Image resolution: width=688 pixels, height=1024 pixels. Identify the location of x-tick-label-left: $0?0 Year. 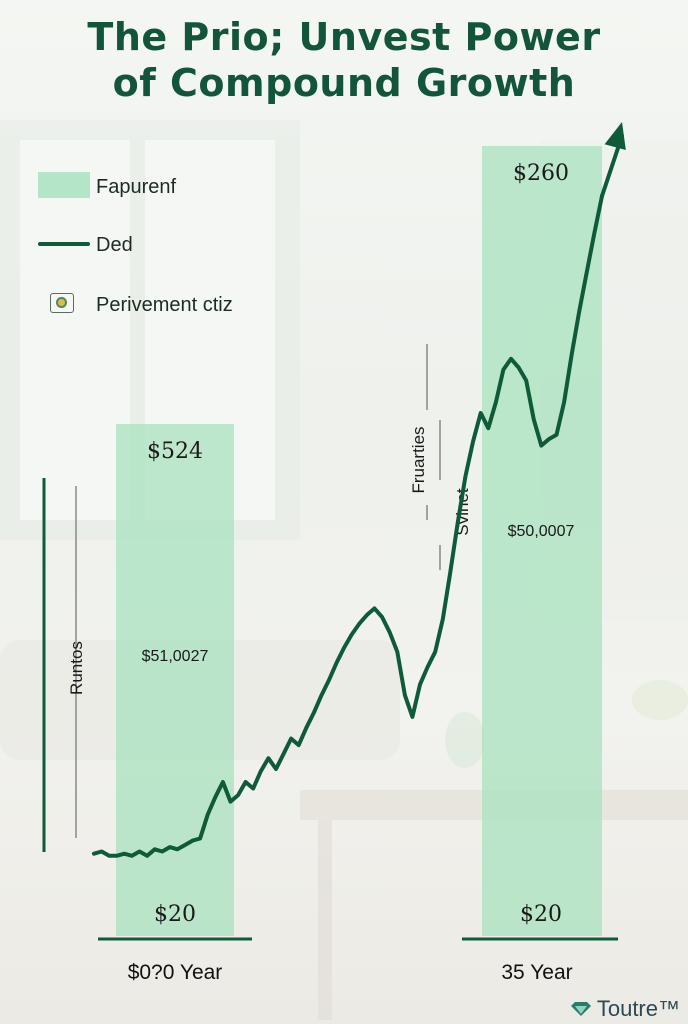
(175, 972).